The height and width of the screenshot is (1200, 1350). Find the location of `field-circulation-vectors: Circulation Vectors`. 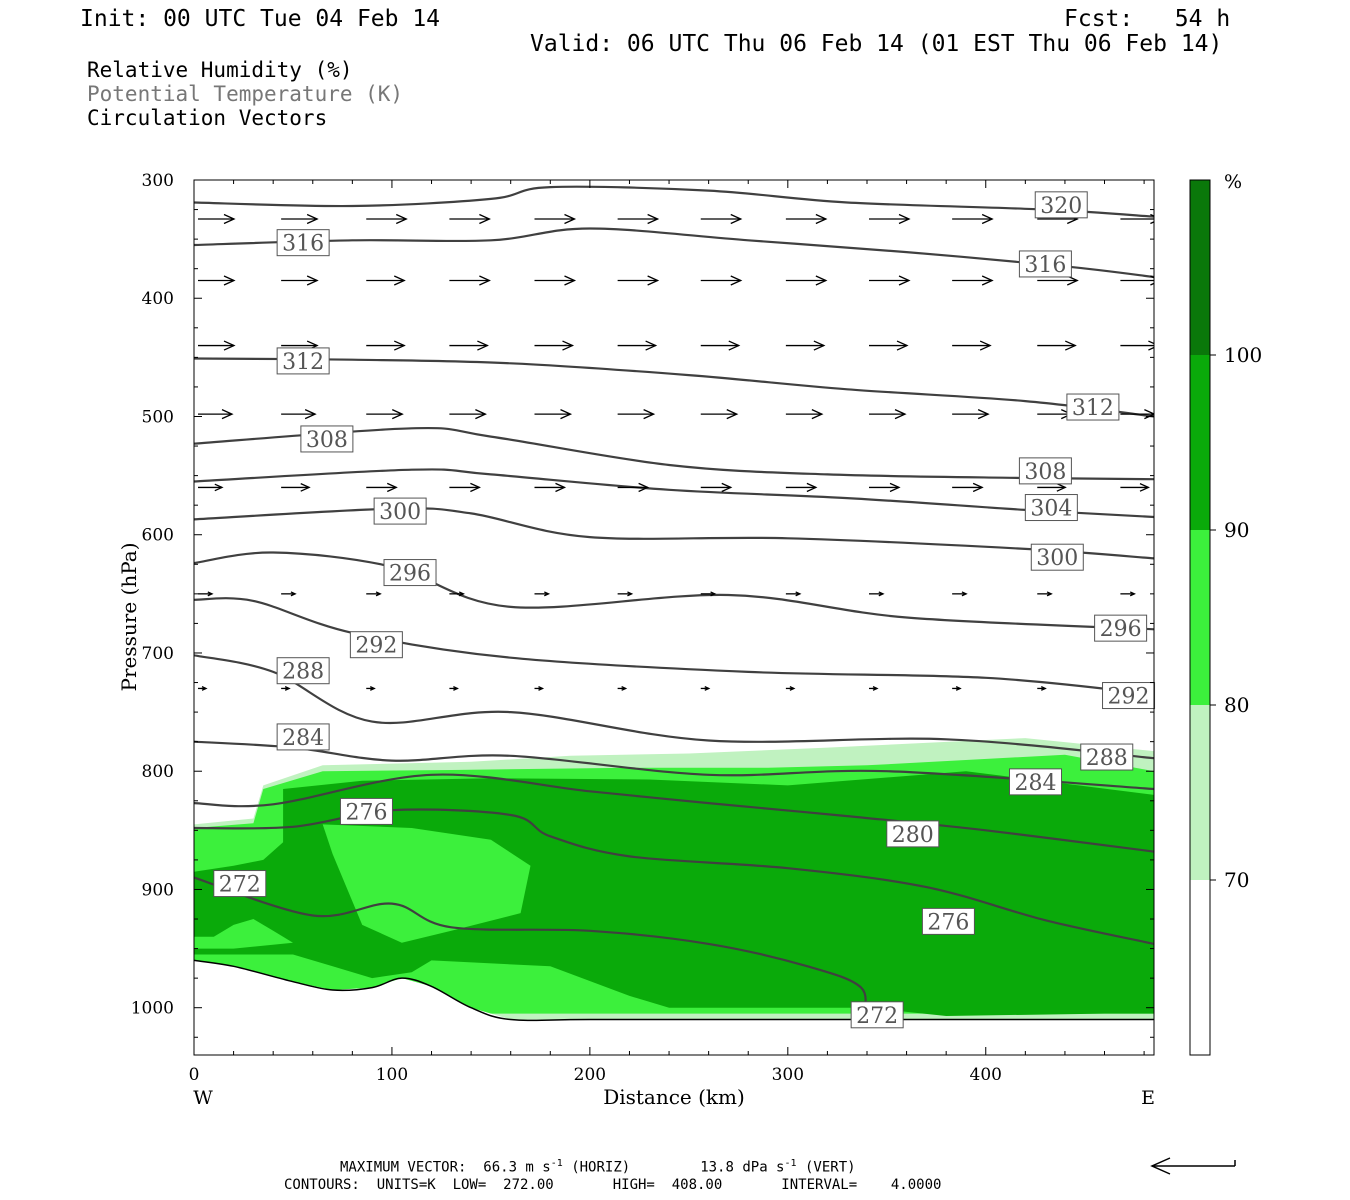

field-circulation-vectors: Circulation Vectors is located at coordinates (207, 118).